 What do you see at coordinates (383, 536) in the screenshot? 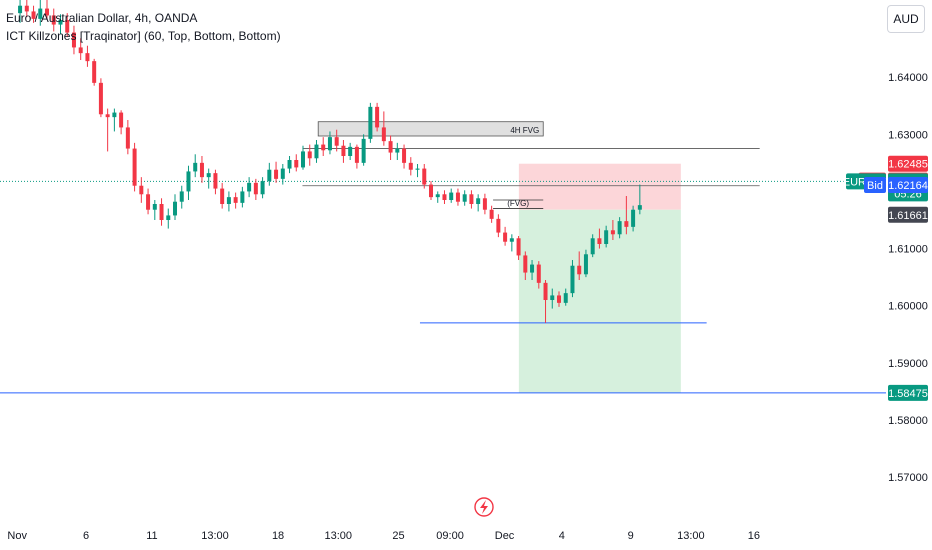
I see `time-axis: Nov 6 11 13:00 18 13:00 25 09:00 Dec 4 9 13:00 16` at bounding box center [383, 536].